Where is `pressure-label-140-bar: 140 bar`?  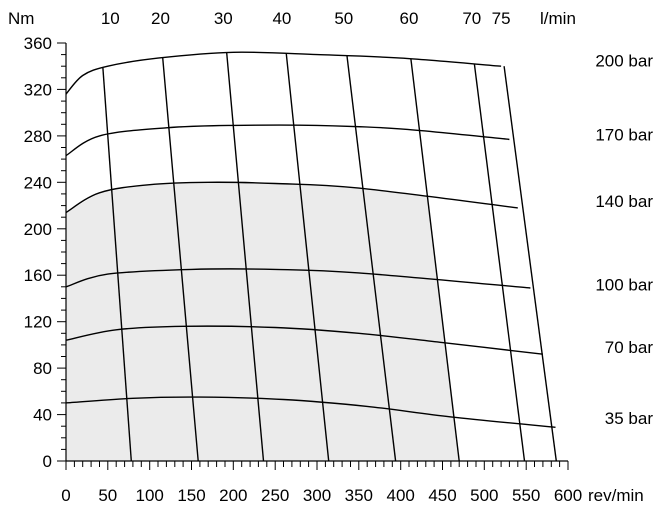
pressure-label-140-bar: 140 bar is located at coordinates (624, 201).